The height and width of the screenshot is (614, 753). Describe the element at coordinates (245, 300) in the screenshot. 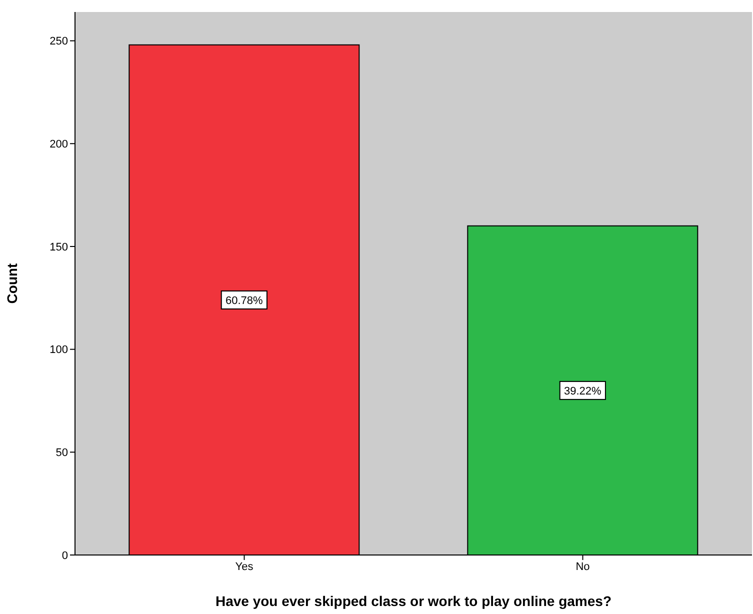

I see `annotation: 60.78%` at that location.